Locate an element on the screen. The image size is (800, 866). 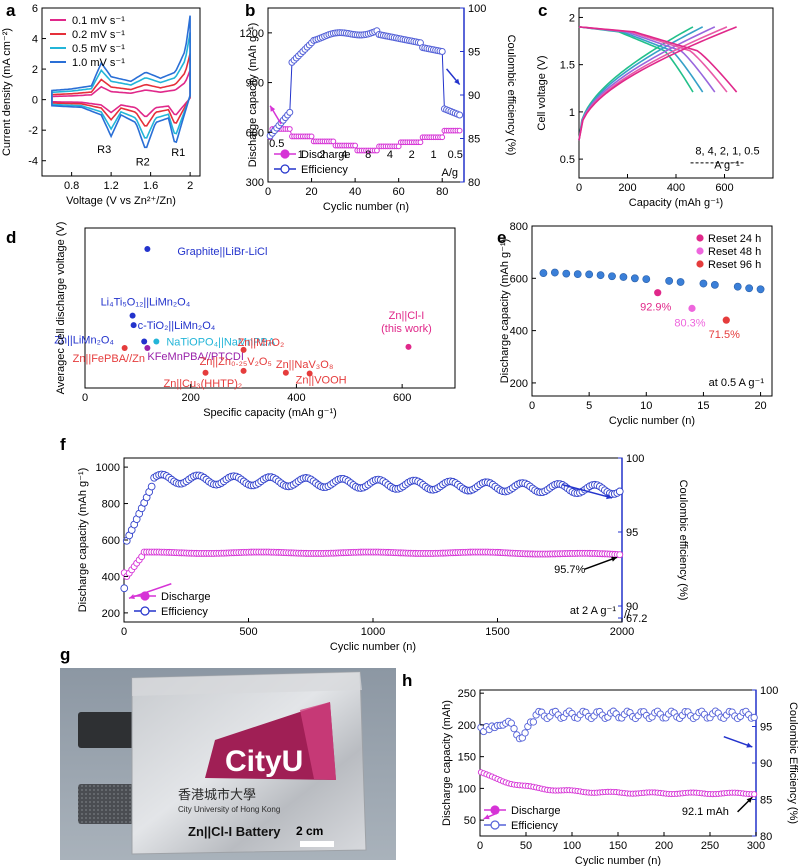
y-tick-label-a: -2 is located at coordinates (33, 131).